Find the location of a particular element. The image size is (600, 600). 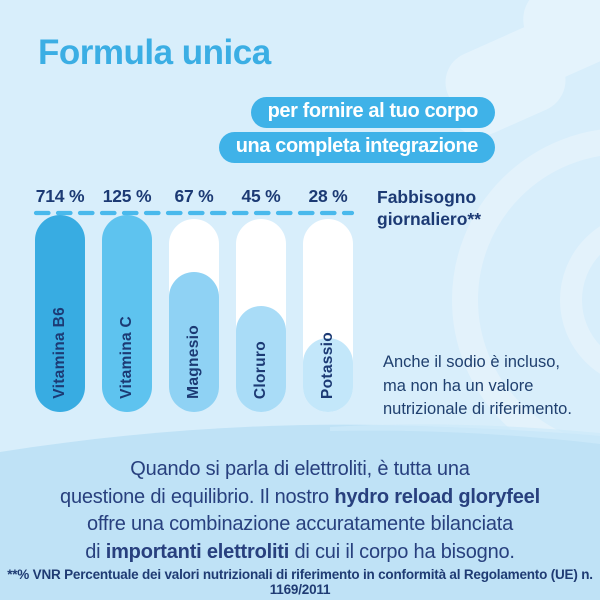

bar-cloruro: Cloruro is located at coordinates (261, 206).